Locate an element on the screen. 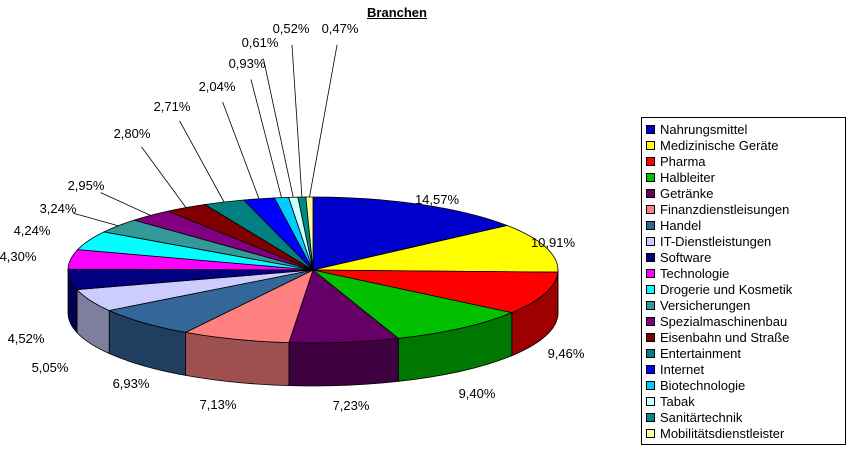  legend-item: Eisenbahn und Straße is located at coordinates (743, 337).